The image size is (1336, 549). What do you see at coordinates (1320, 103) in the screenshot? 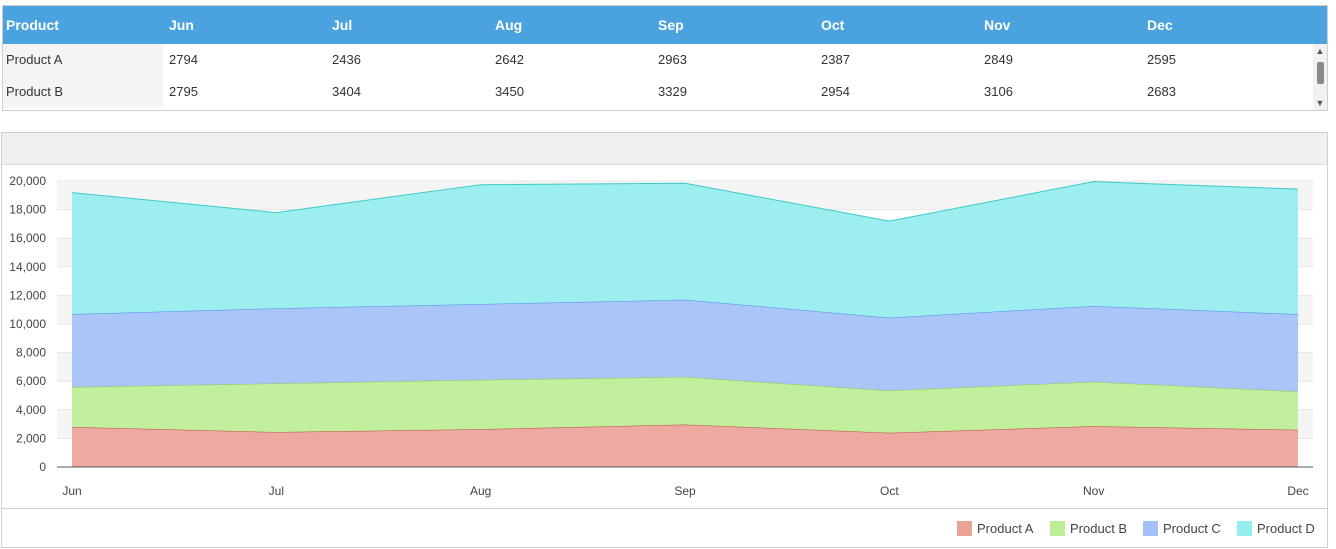
I see `scroll-down-icon: ▼` at bounding box center [1320, 103].